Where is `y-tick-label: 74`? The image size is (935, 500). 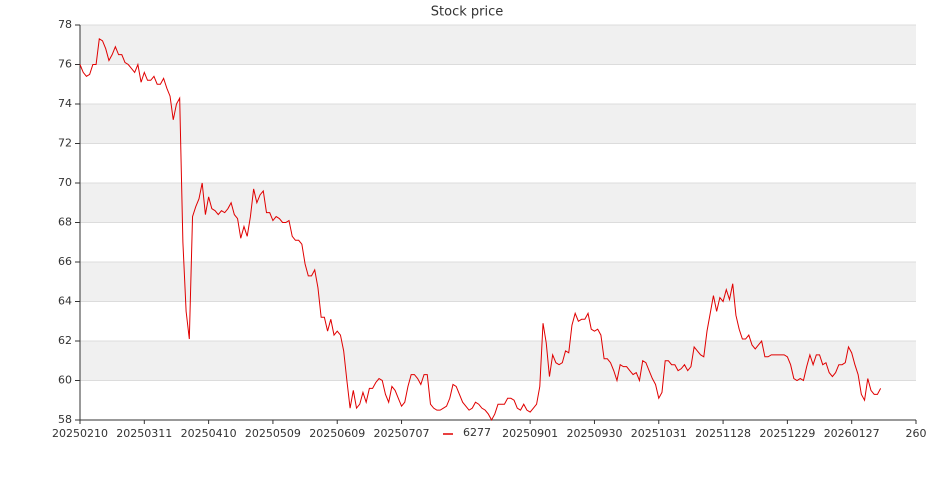 y-tick-label: 74 is located at coordinates (65, 103).